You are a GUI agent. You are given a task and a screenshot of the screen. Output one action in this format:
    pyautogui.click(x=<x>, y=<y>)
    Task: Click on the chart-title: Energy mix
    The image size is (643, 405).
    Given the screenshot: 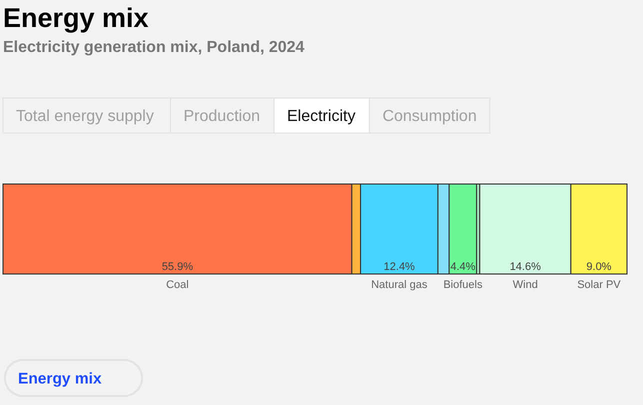 What is the action you would take?
    pyautogui.click(x=76, y=18)
    